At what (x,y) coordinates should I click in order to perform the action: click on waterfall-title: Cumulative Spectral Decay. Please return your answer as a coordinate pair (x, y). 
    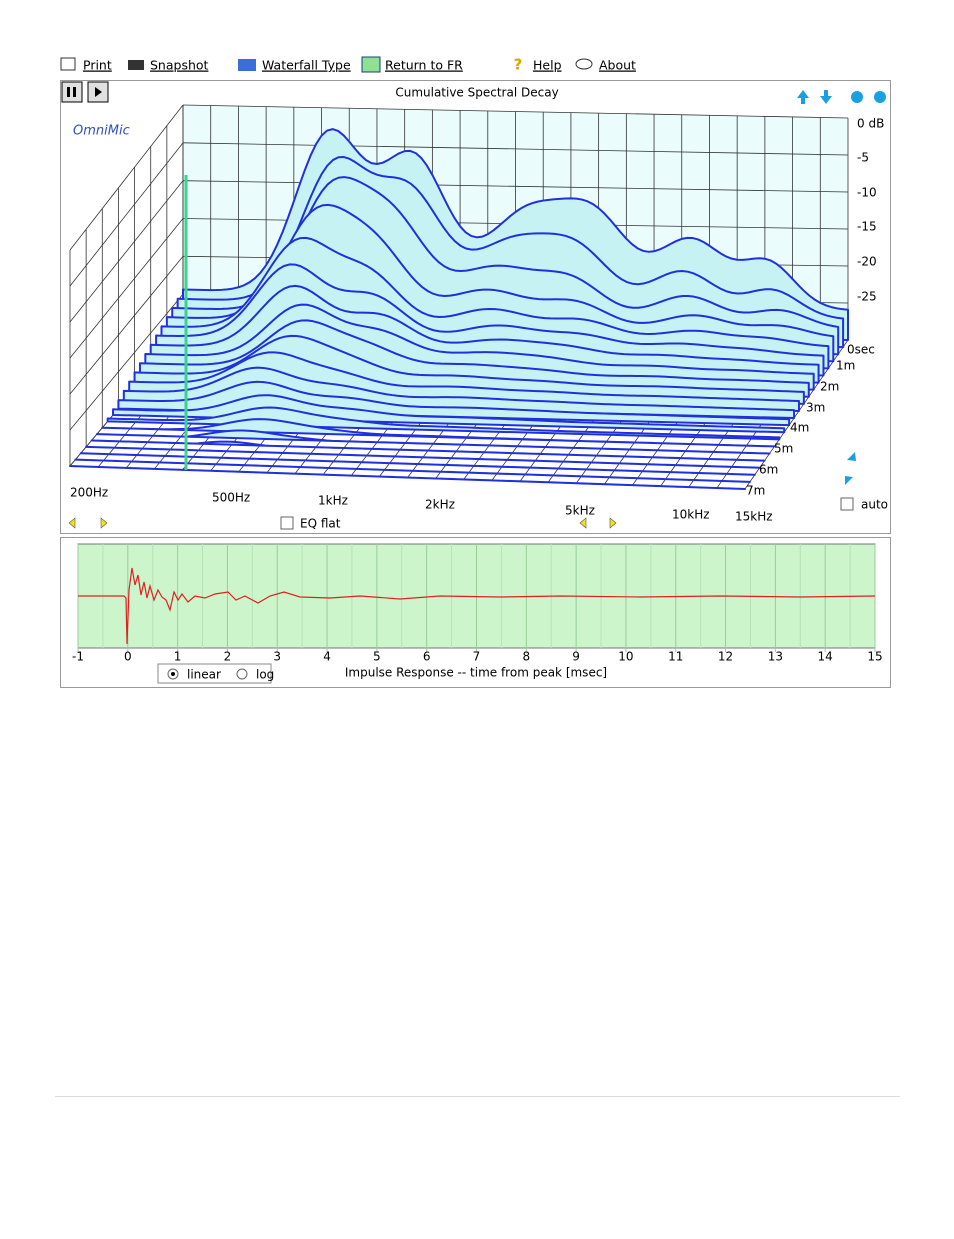
    Looking at the image, I should click on (476, 93).